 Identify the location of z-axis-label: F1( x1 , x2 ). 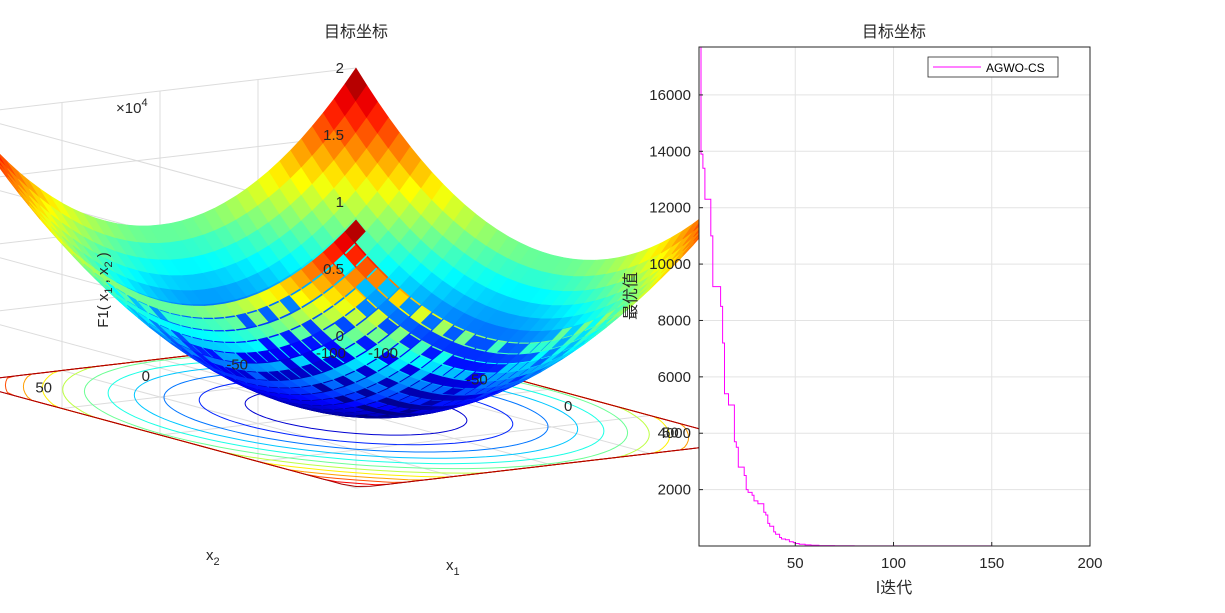
(105, 290).